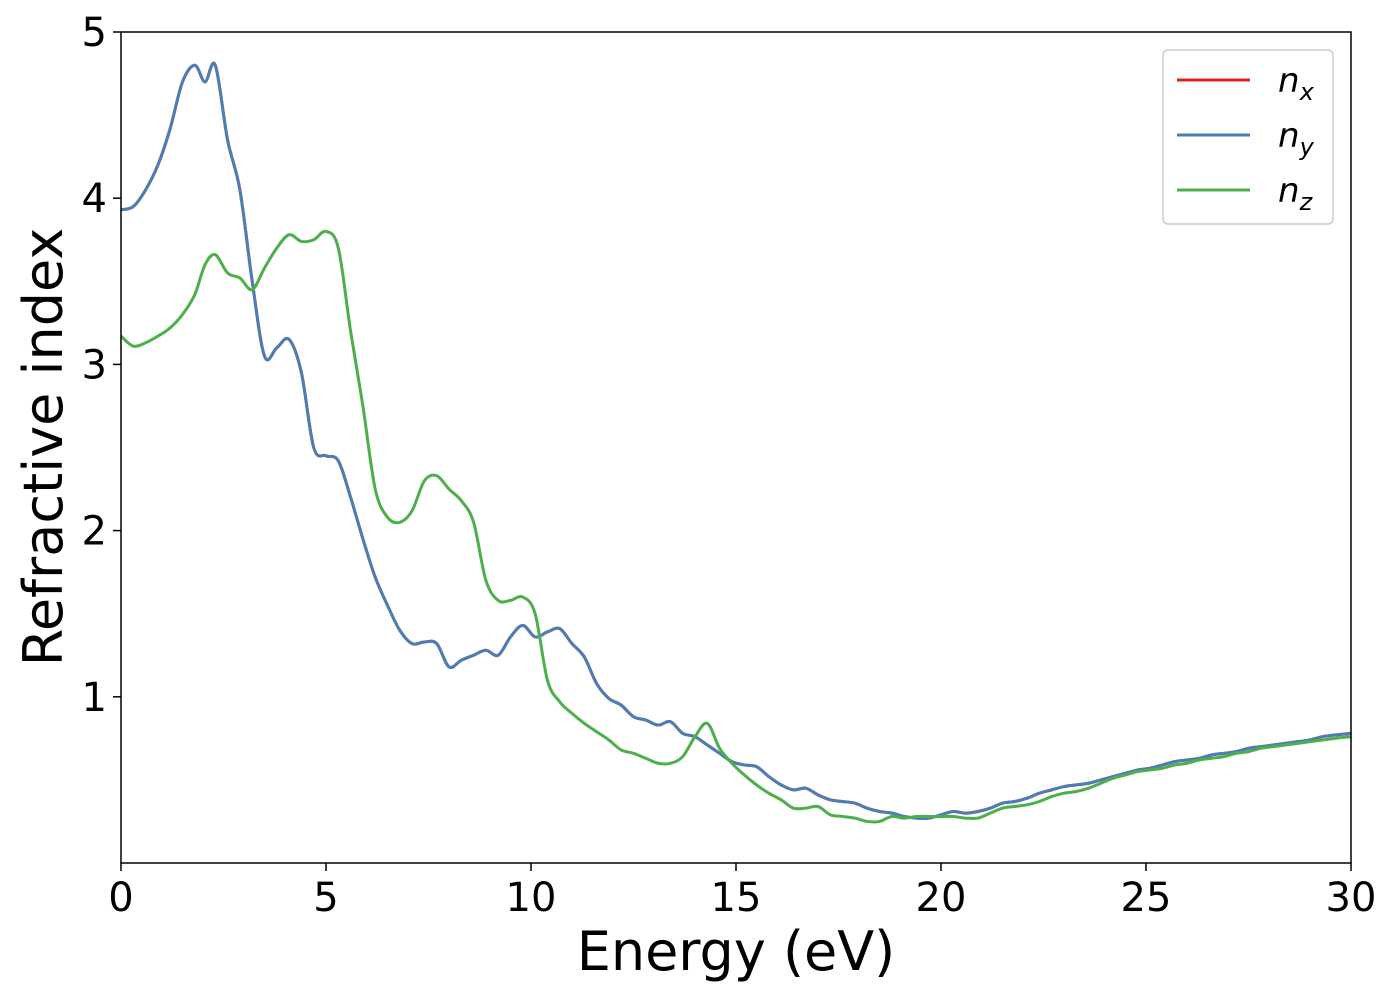 The image size is (1400, 1000). I want to click on y-axis-label: Refractive index, so click(43, 447).